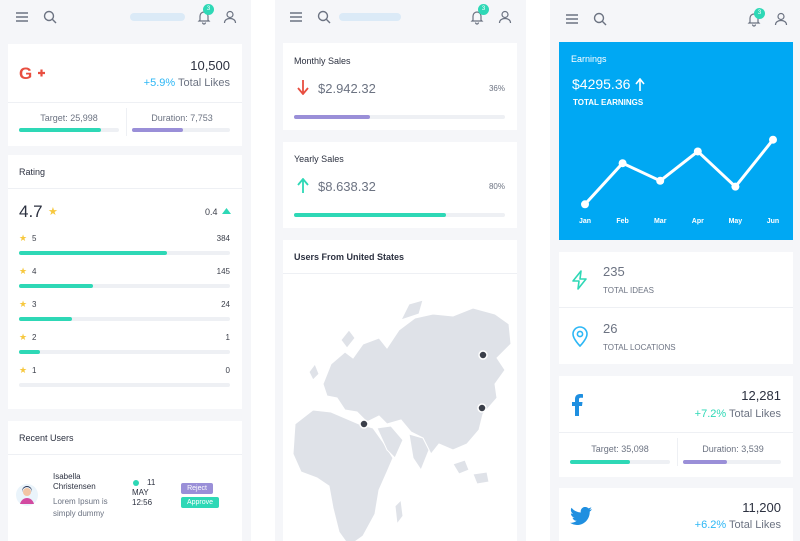 This screenshot has height=541, width=800. I want to click on x-tick-label: May, so click(736, 221).